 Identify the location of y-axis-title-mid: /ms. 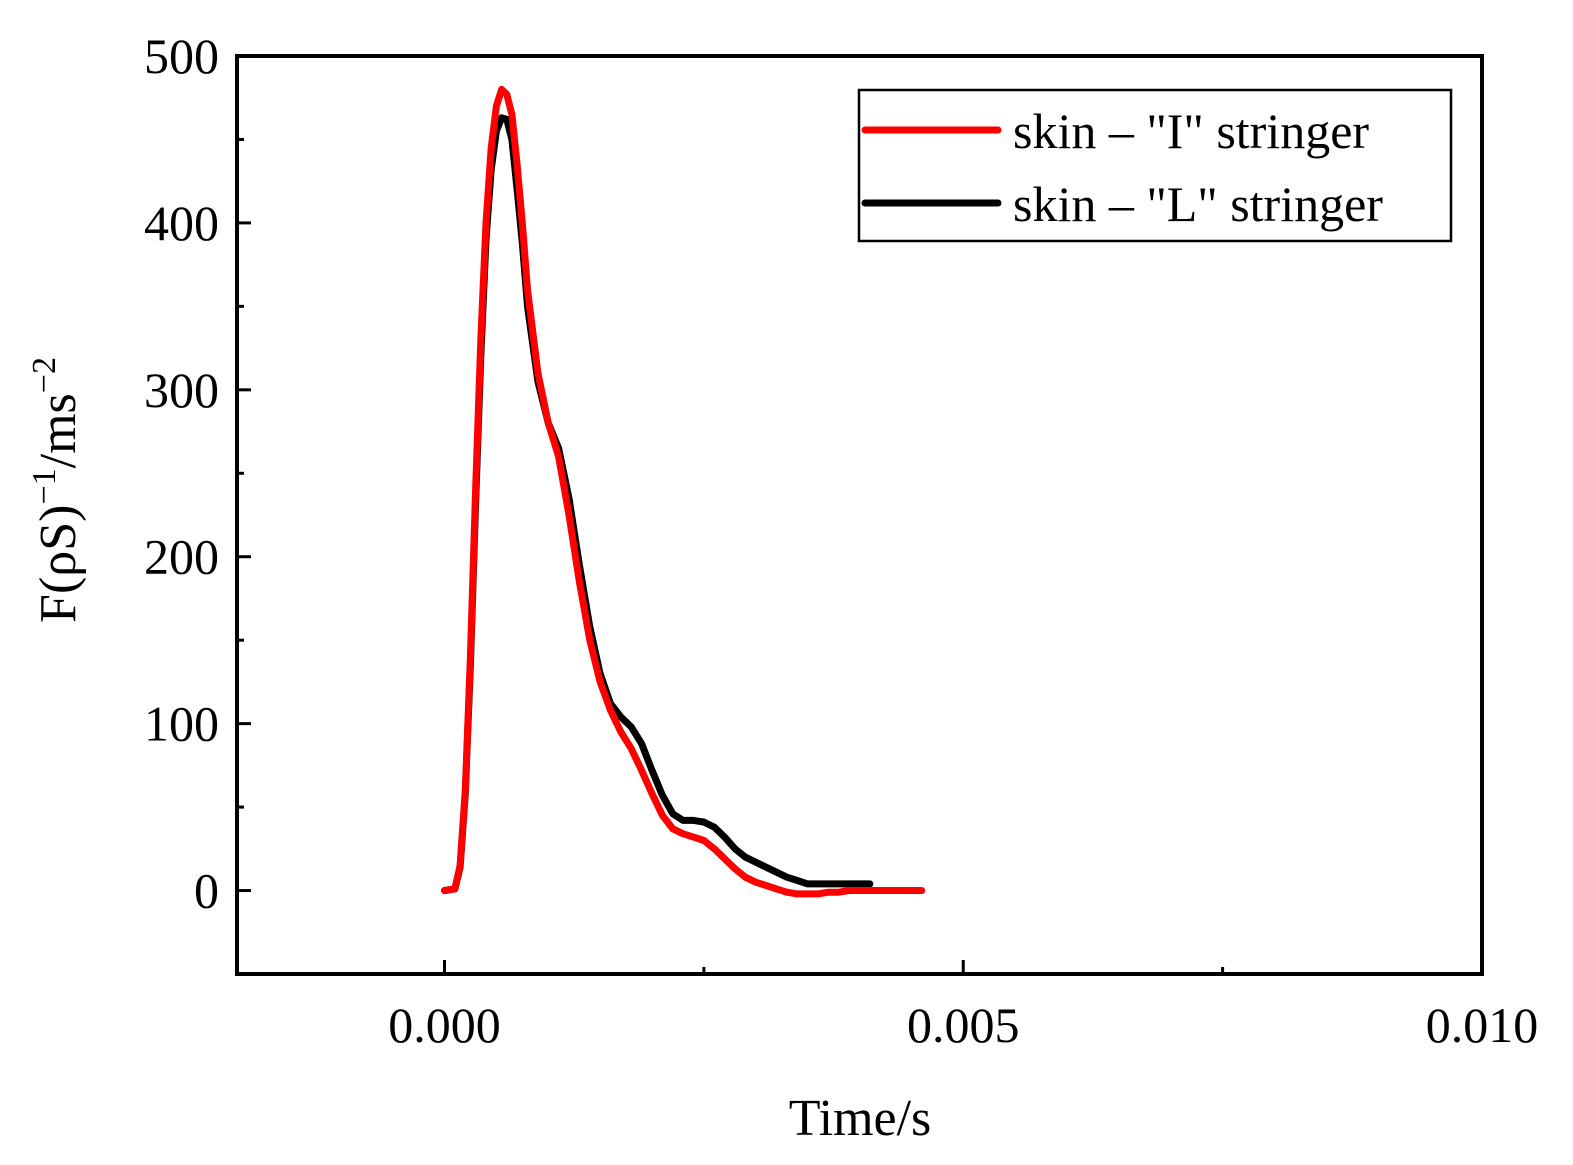
(58, 430).